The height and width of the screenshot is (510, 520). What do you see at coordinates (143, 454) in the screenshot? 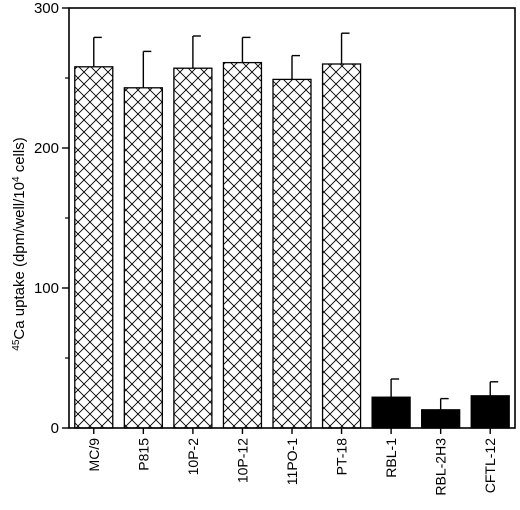
I see `x-tick-label: P815` at bounding box center [143, 454].